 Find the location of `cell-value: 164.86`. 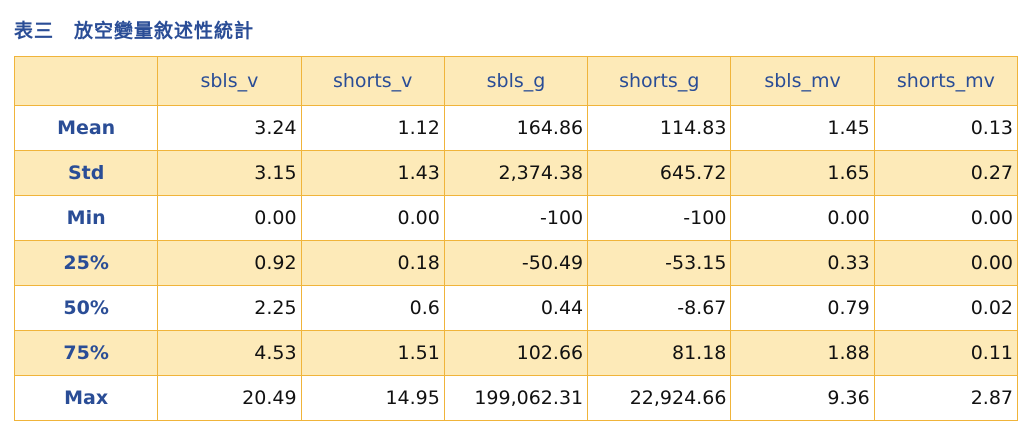

cell-value: 164.86 is located at coordinates (516, 128).